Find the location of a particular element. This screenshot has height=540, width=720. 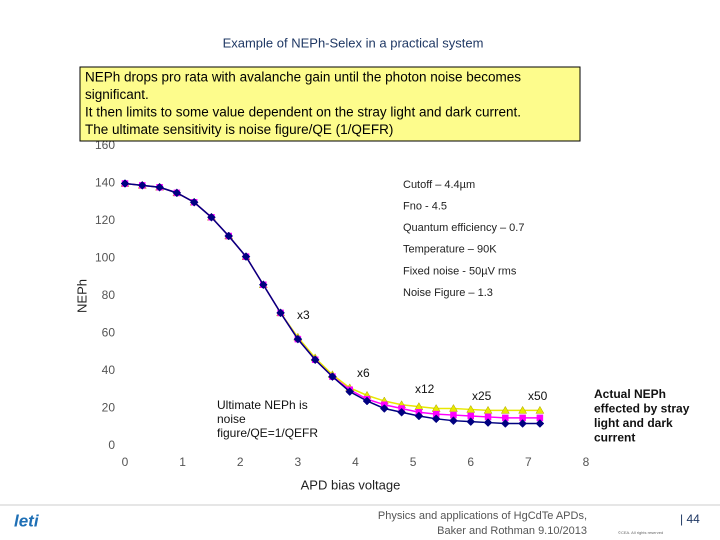

x-tick-label: 7 is located at coordinates (528, 462).